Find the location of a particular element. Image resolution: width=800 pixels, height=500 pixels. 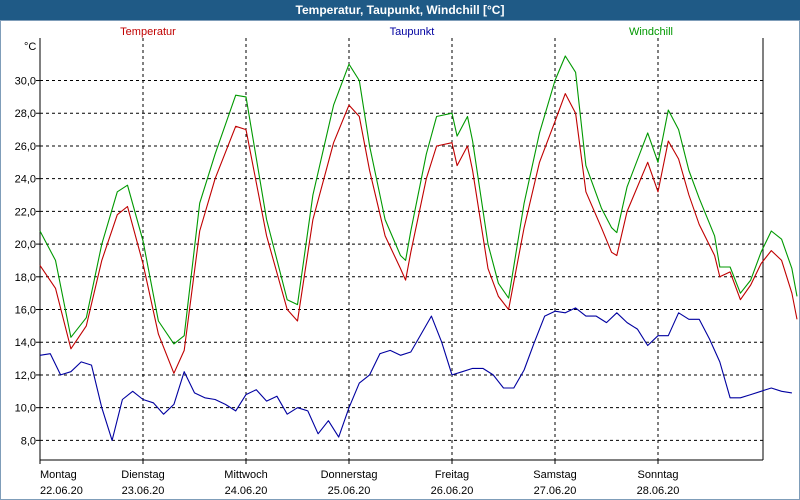

x-tick-date: 28.06.20 is located at coordinates (658, 491).